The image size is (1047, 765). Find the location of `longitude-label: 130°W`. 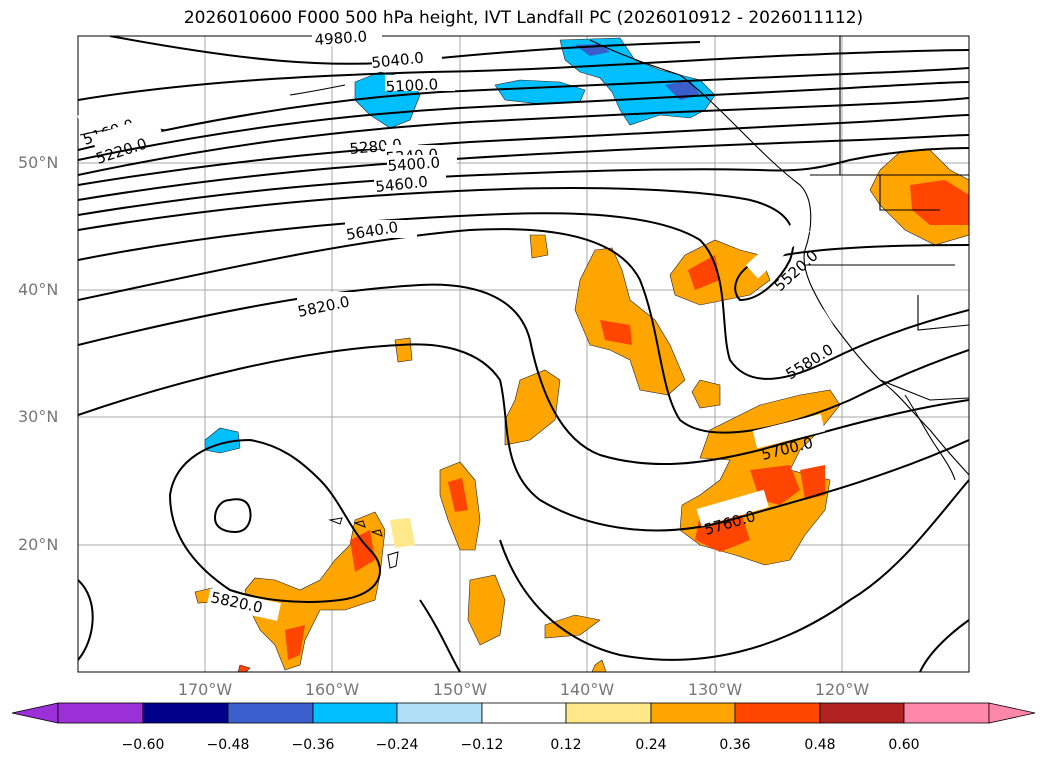

longitude-label: 130°W is located at coordinates (715, 689).